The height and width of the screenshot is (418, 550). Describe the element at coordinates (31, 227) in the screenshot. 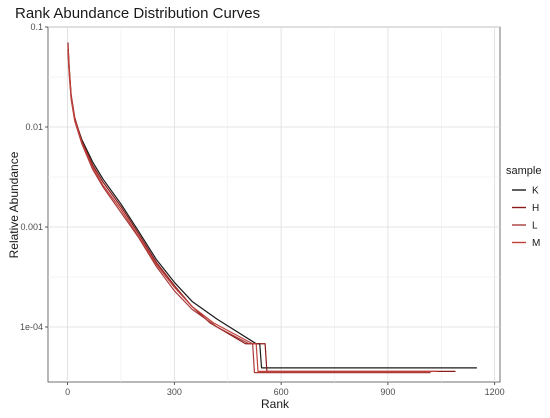

I see `y-tick-label: 0.001` at that location.